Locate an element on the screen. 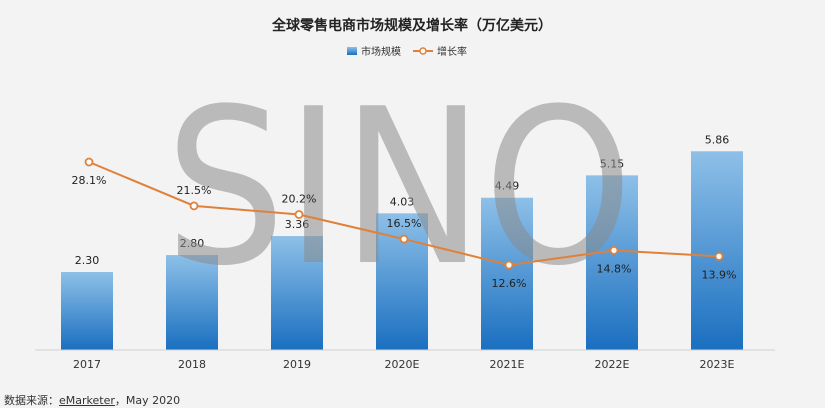 The height and width of the screenshot is (408, 825). growth-rate-label: 28.1% is located at coordinates (89, 180).